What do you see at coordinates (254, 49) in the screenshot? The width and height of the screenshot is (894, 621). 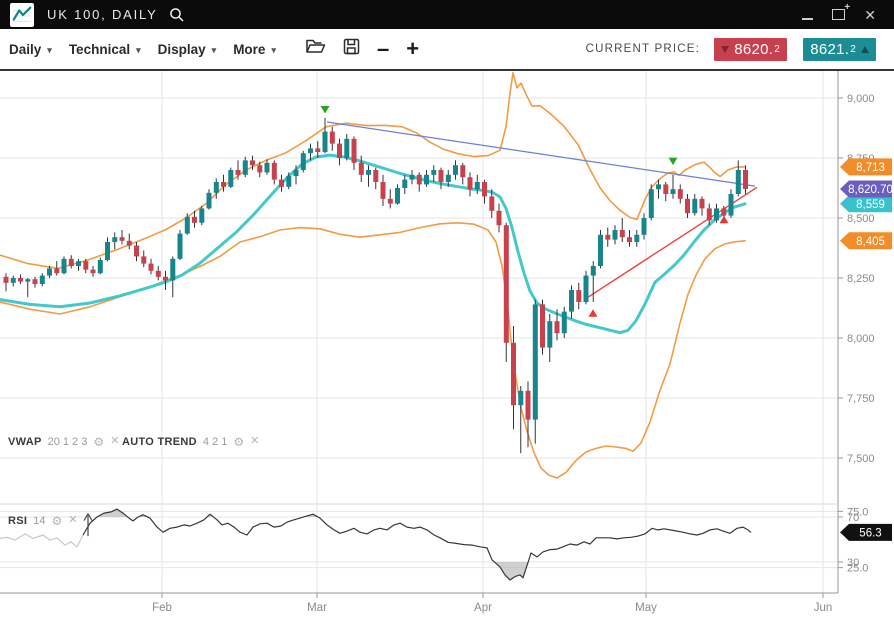 I see `menu-more: More ▾` at bounding box center [254, 49].